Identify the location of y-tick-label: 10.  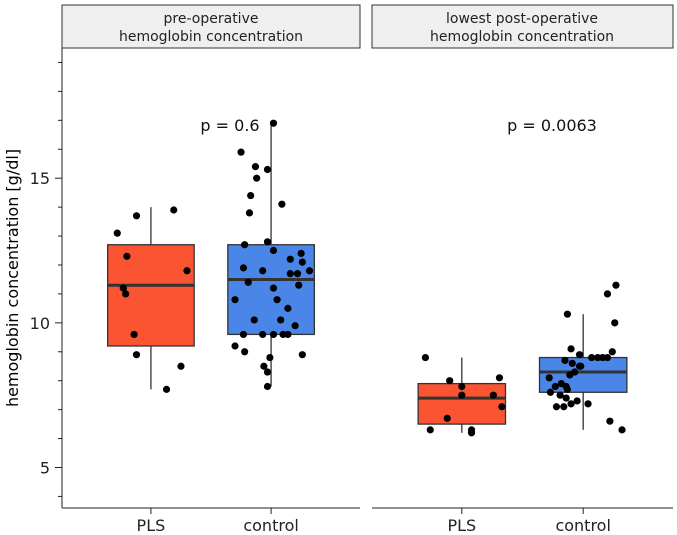
(40, 323).